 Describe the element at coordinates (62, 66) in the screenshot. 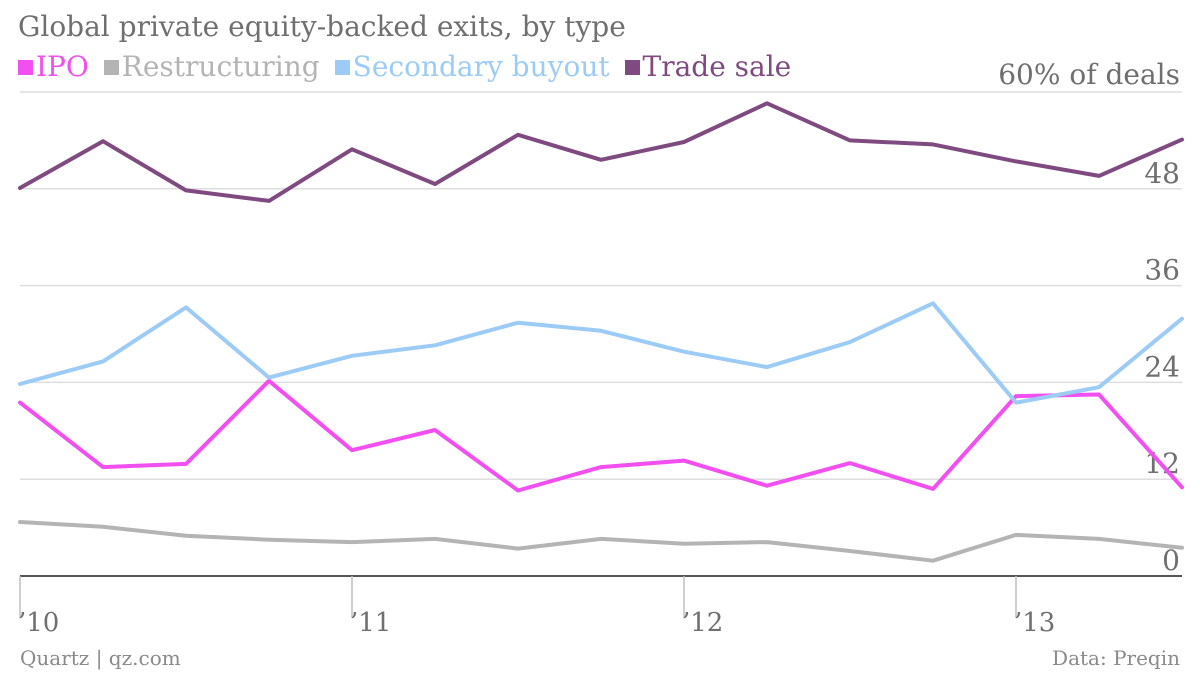

I see `legend-label-ipo: IPO` at that location.